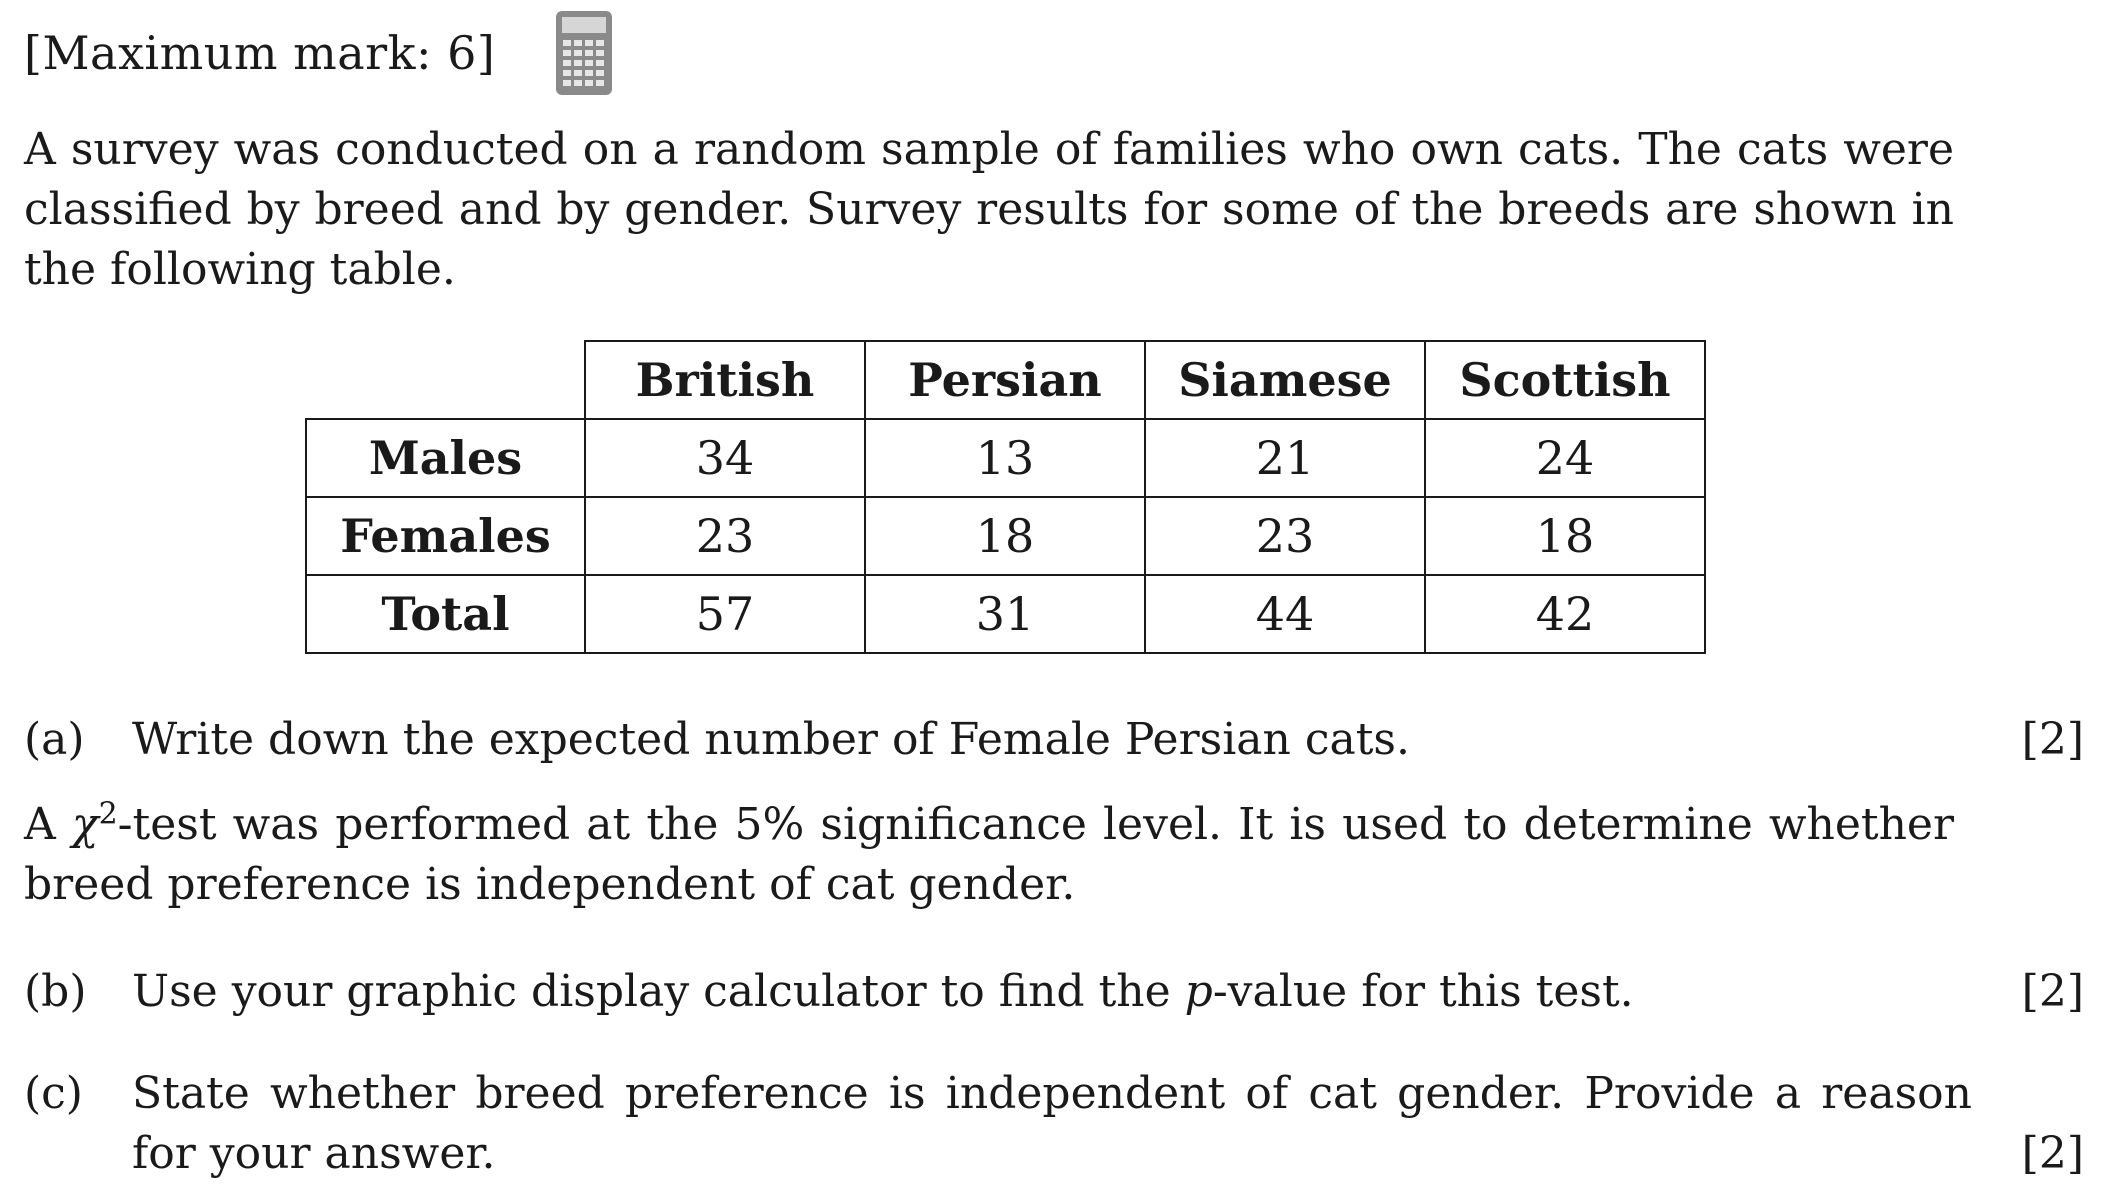 The width and height of the screenshot is (2110, 1194). I want to click on maximum-mark: [Maximum mark: 6], so click(260, 53).